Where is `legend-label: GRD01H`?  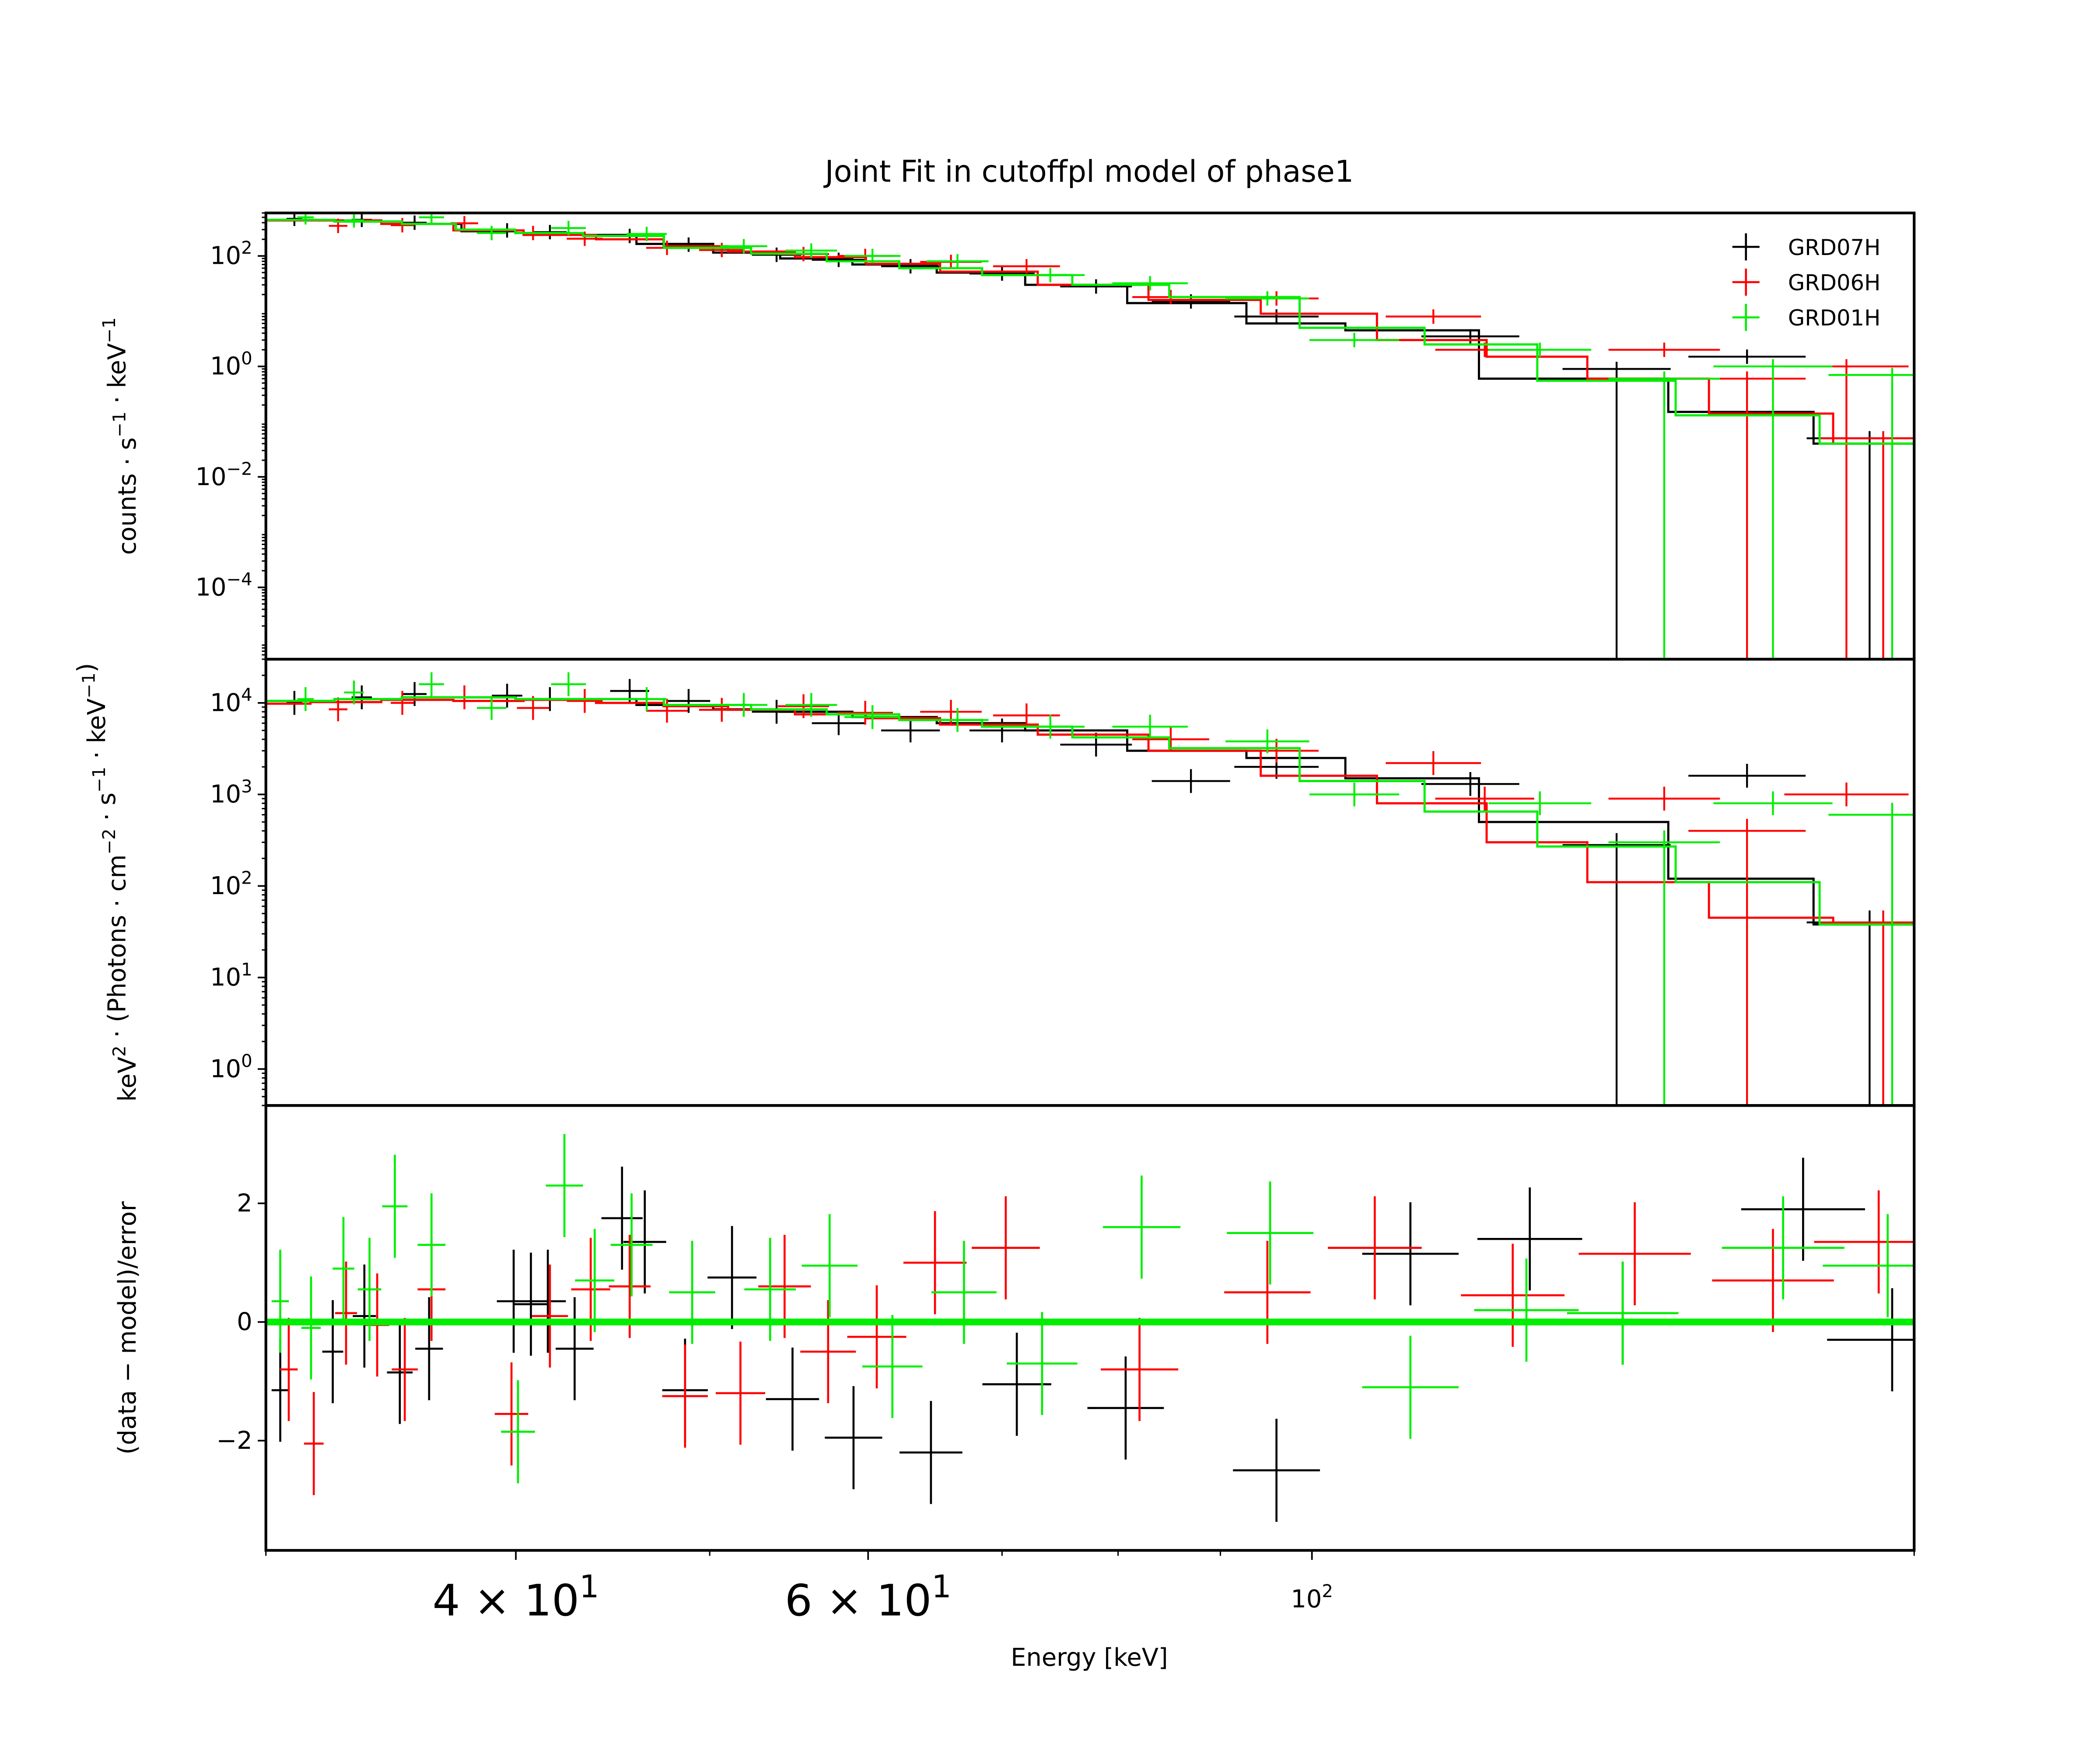 legend-label: GRD01H is located at coordinates (1834, 318).